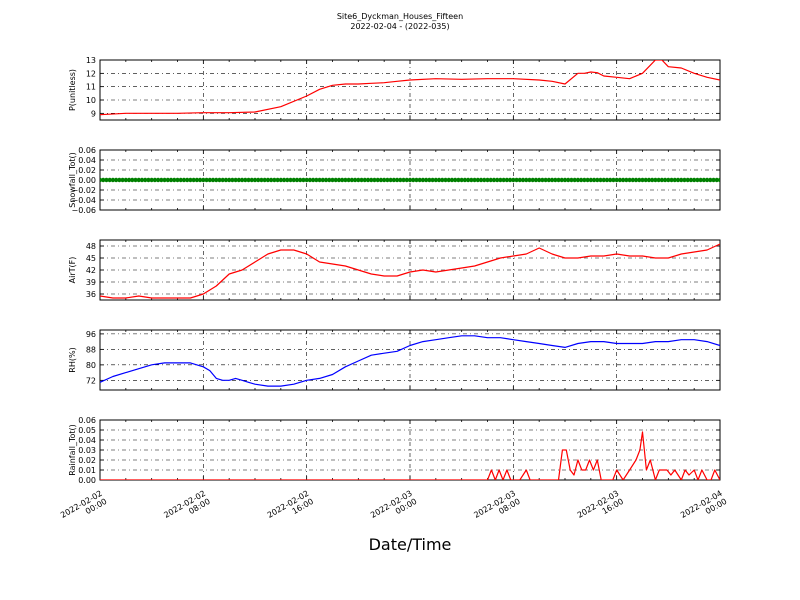 The height and width of the screenshot is (600, 800). I want to click on y-axis-label: RH(%), so click(72, 359).